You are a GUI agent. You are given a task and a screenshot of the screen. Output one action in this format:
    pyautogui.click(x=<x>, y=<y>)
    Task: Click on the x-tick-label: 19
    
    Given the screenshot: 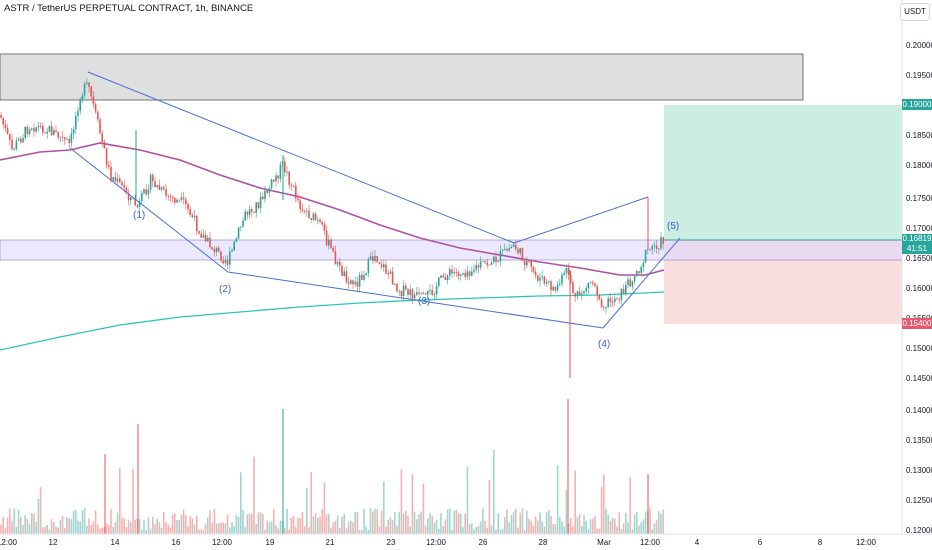 What is the action you would take?
    pyautogui.click(x=270, y=542)
    